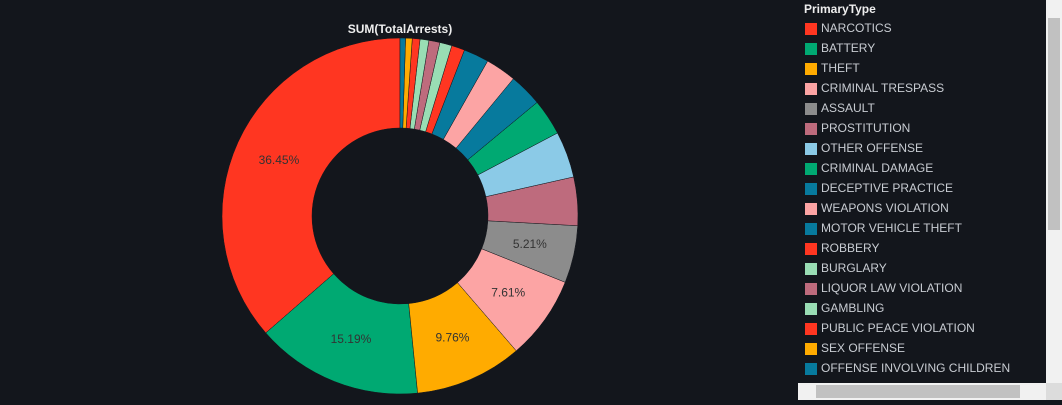 The width and height of the screenshot is (1062, 405). I want to click on legend-label: OFFENSE INVOLVING CHILDREN, so click(915, 368).